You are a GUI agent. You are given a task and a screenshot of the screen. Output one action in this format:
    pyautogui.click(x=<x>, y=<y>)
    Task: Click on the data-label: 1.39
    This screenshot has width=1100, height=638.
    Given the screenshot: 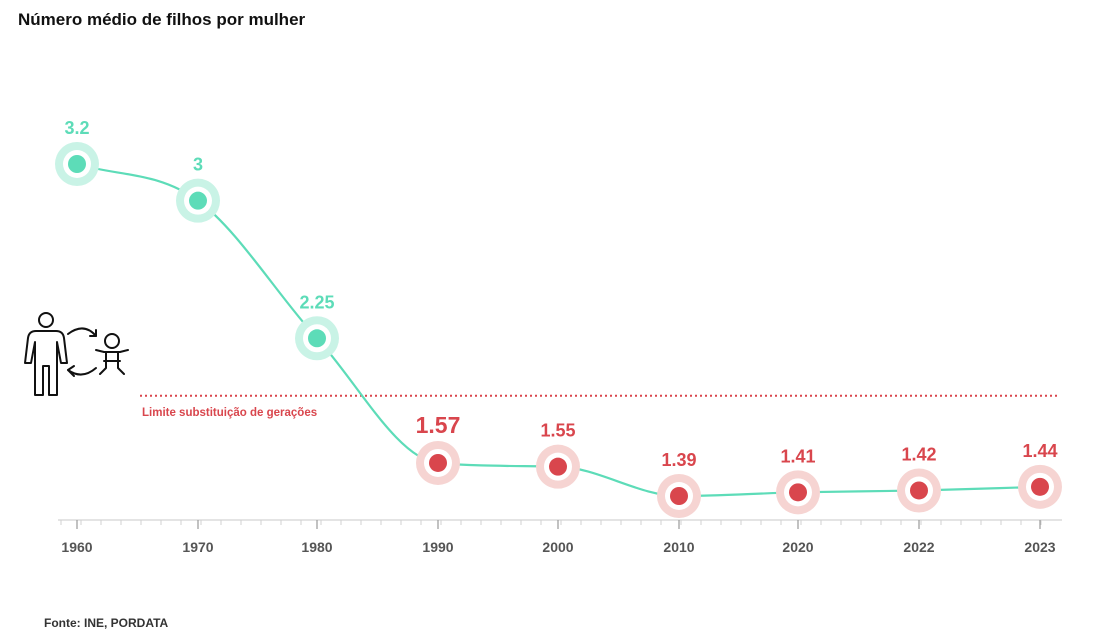 What is the action you would take?
    pyautogui.click(x=678, y=460)
    